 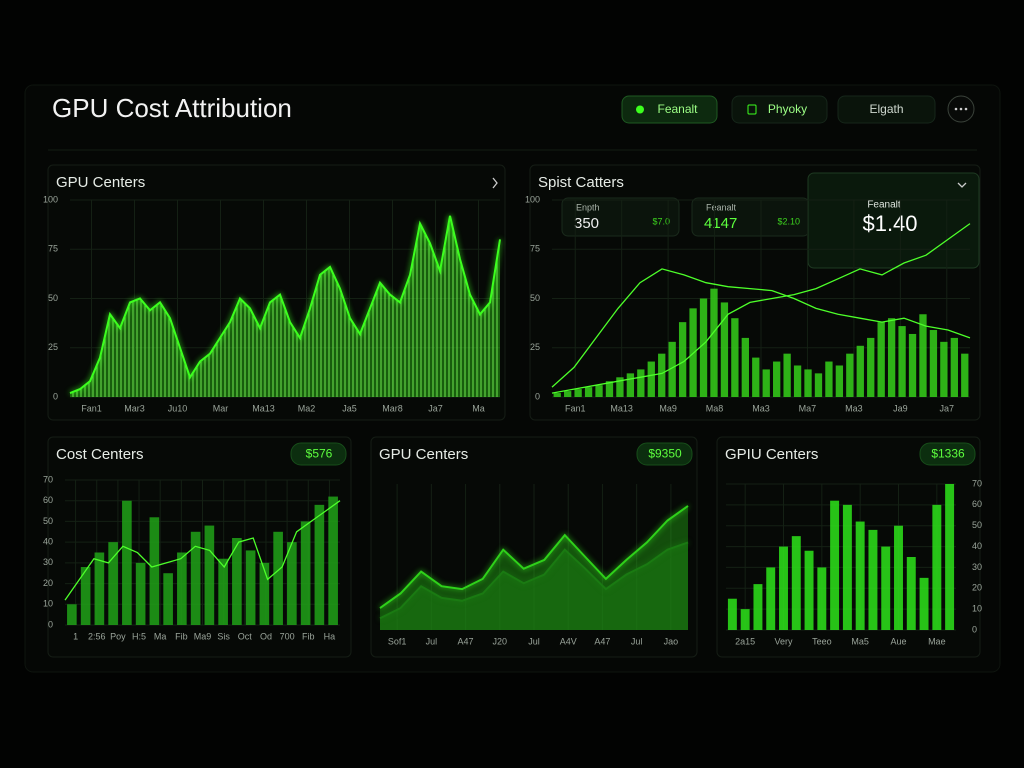 I want to click on x-tick-label: Mar3, so click(x=134, y=408).